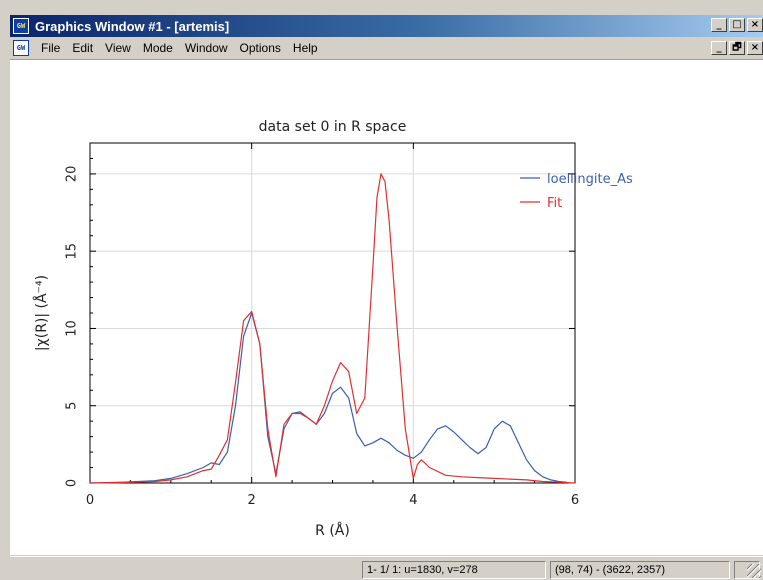 The image size is (763, 580). I want to click on legend-label: Fit, so click(554, 203).